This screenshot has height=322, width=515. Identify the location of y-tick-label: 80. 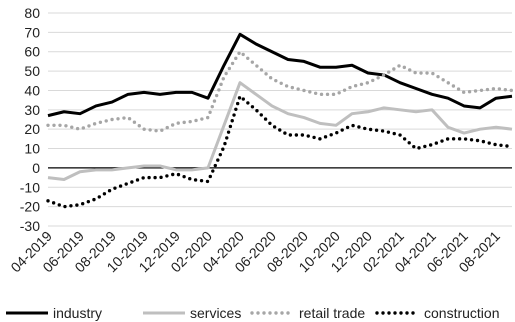
(32, 13).